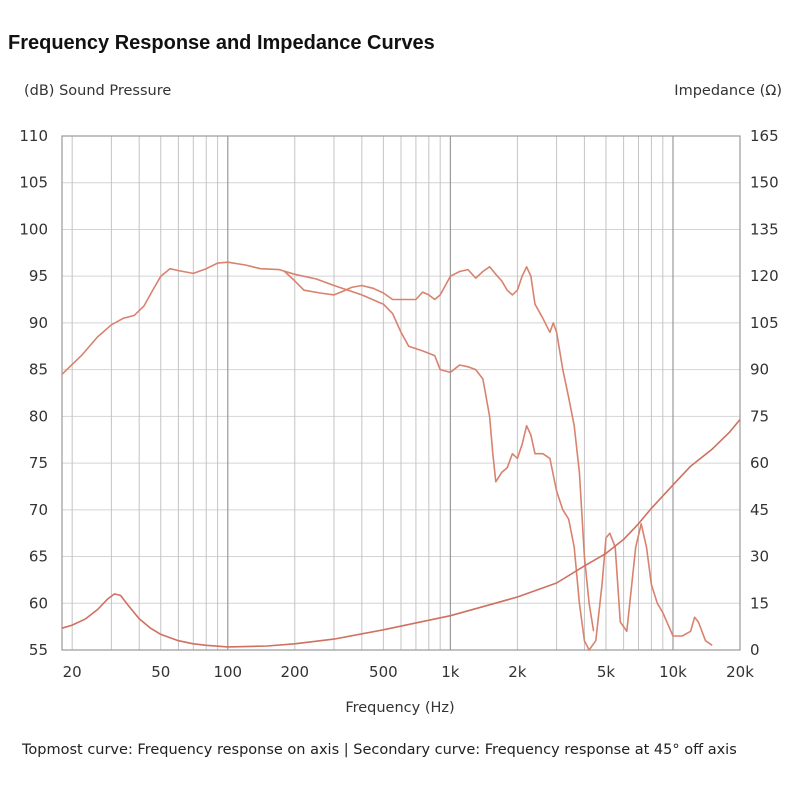  What do you see at coordinates (38, 323) in the screenshot?
I see `y-left-tick-label: 90` at bounding box center [38, 323].